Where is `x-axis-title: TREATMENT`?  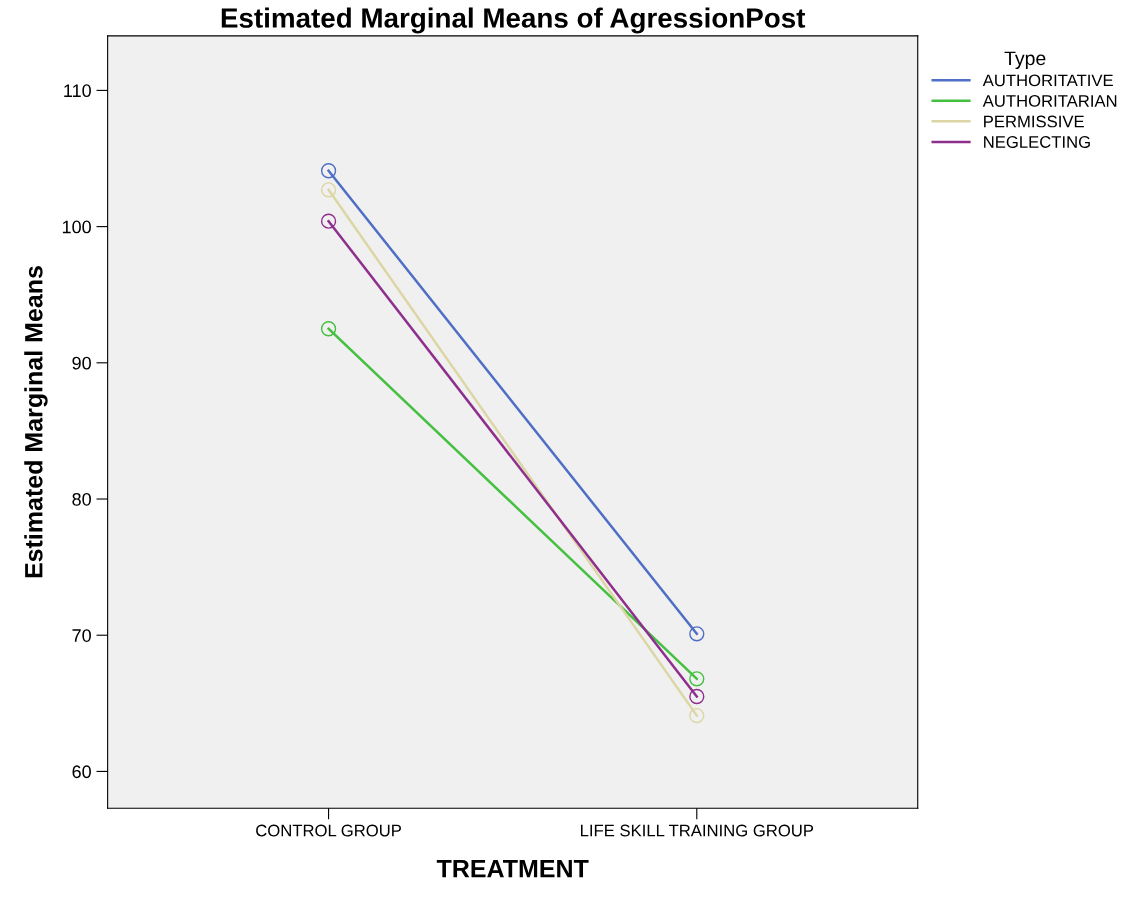 x-axis-title: TREATMENT is located at coordinates (512, 869).